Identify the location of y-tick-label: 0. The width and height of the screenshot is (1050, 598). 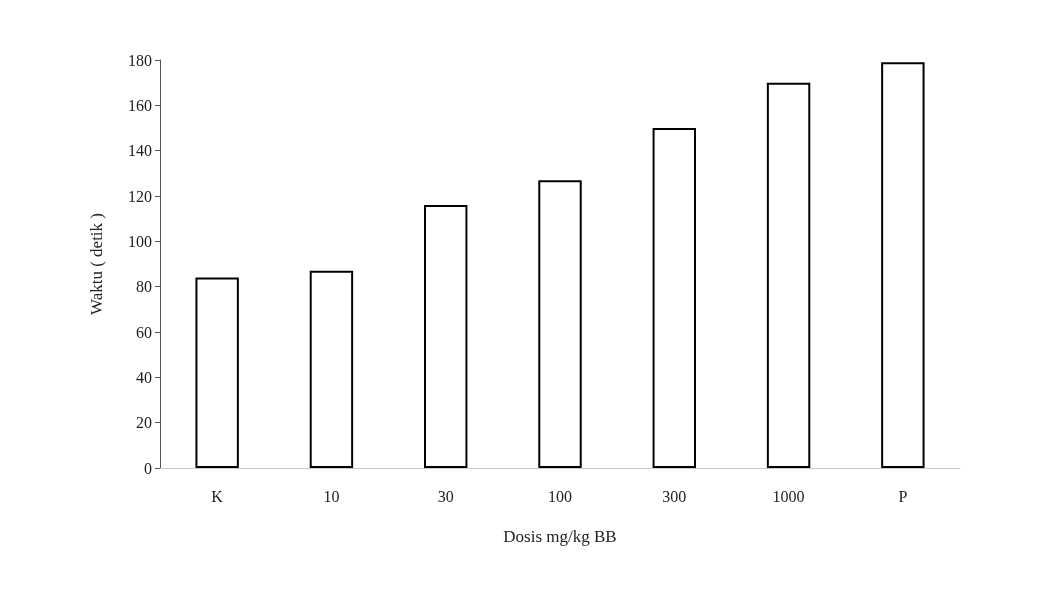
(148, 468).